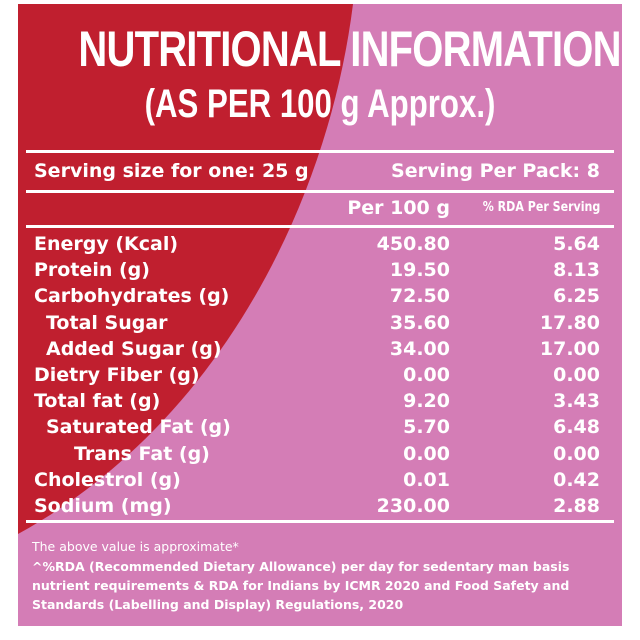  Describe the element at coordinates (320, 482) in the screenshot. I see `nutrient-row: Cholestrol (g) 0.01 0.42` at that location.